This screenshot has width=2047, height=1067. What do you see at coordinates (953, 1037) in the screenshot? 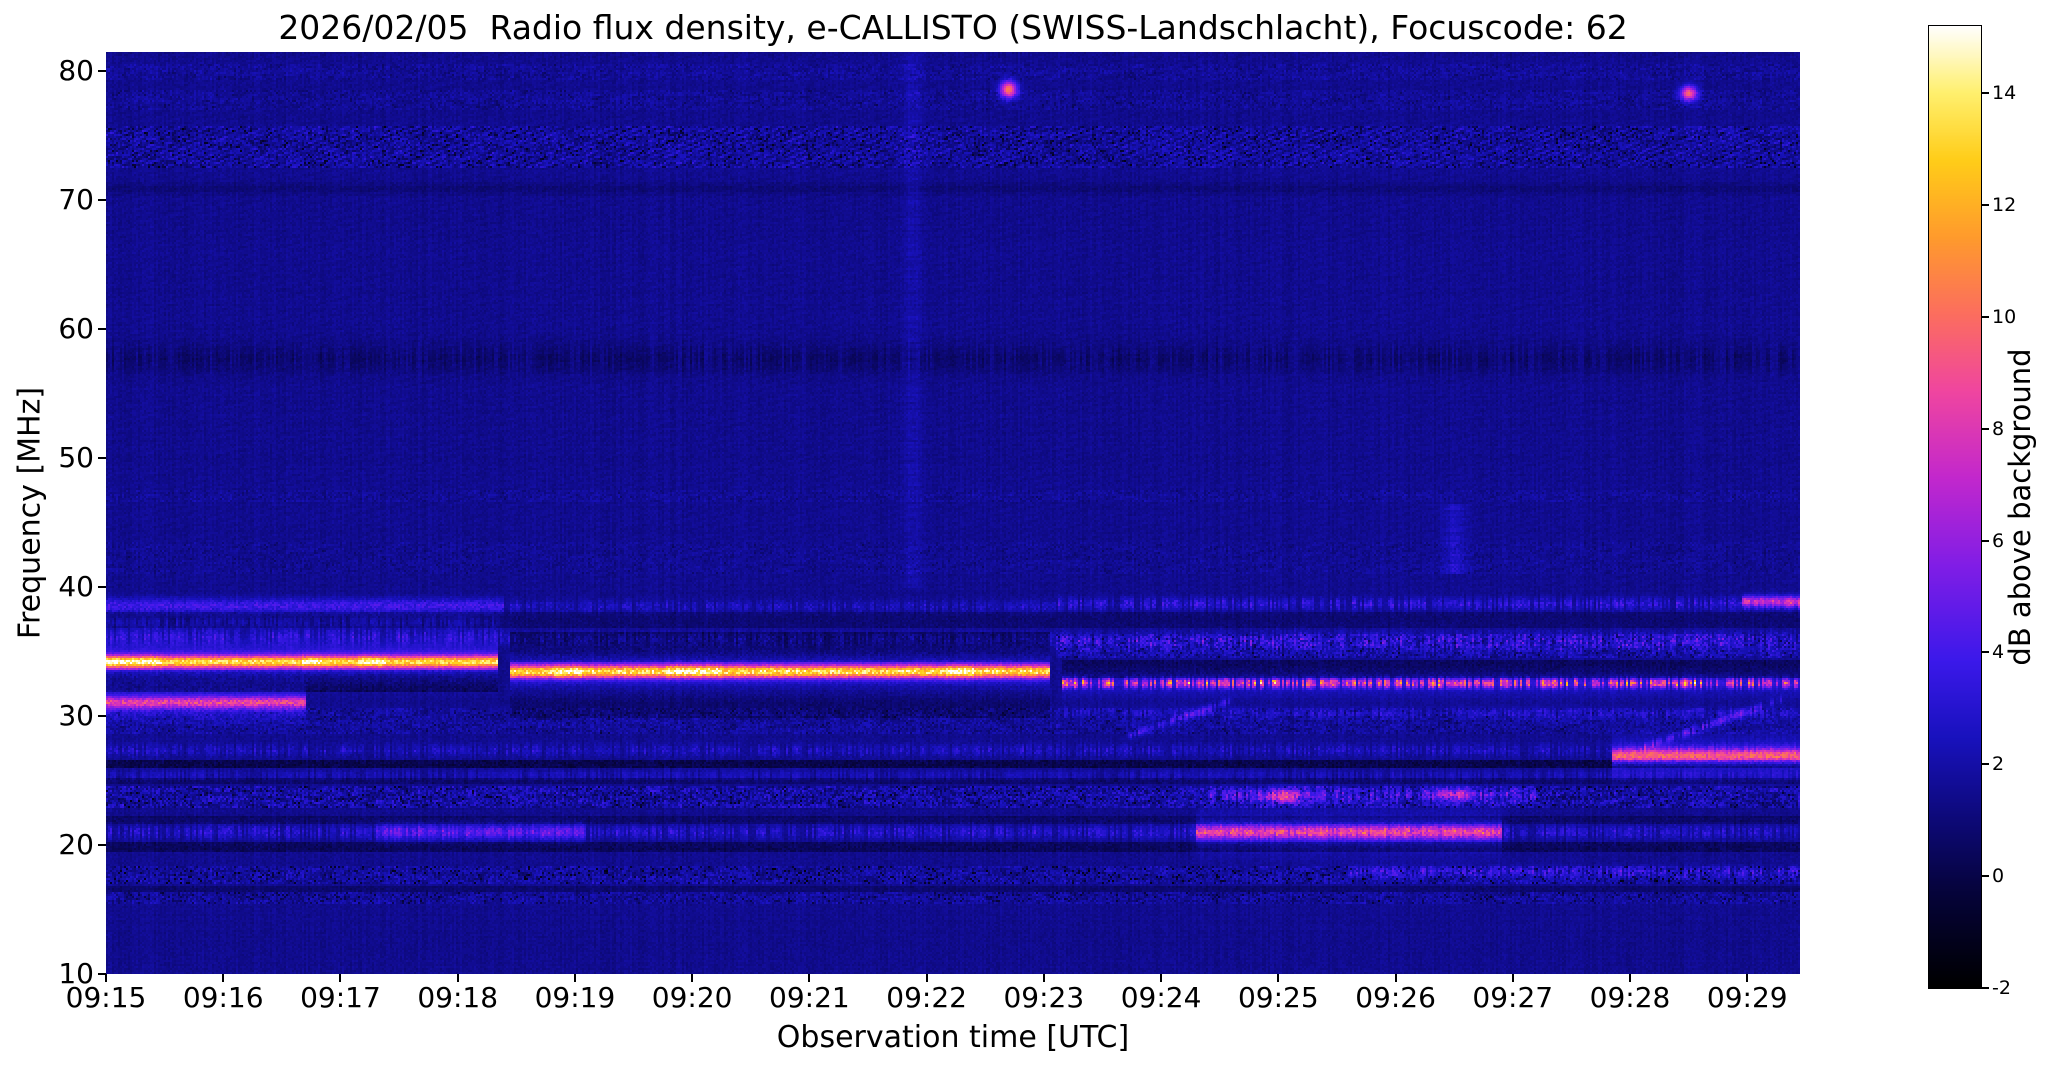
I see `x-axis-label: Observation time [UTC]` at bounding box center [953, 1037].